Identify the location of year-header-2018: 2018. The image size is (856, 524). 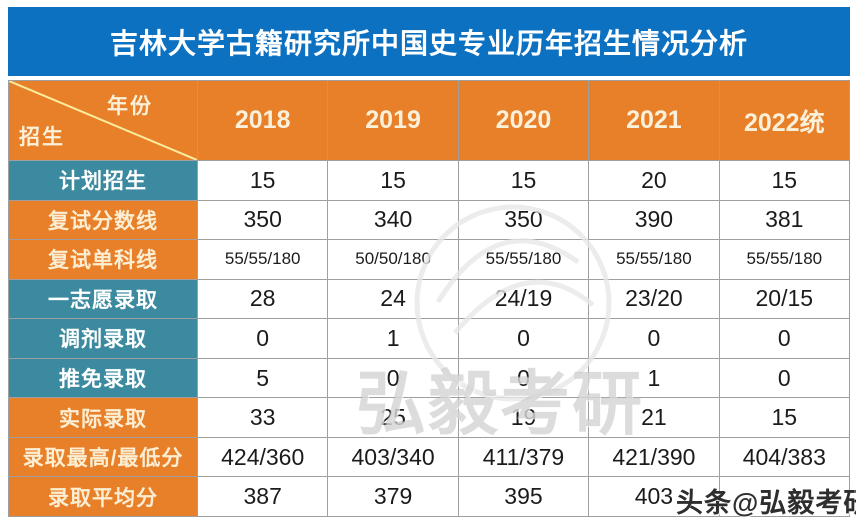
(263, 120).